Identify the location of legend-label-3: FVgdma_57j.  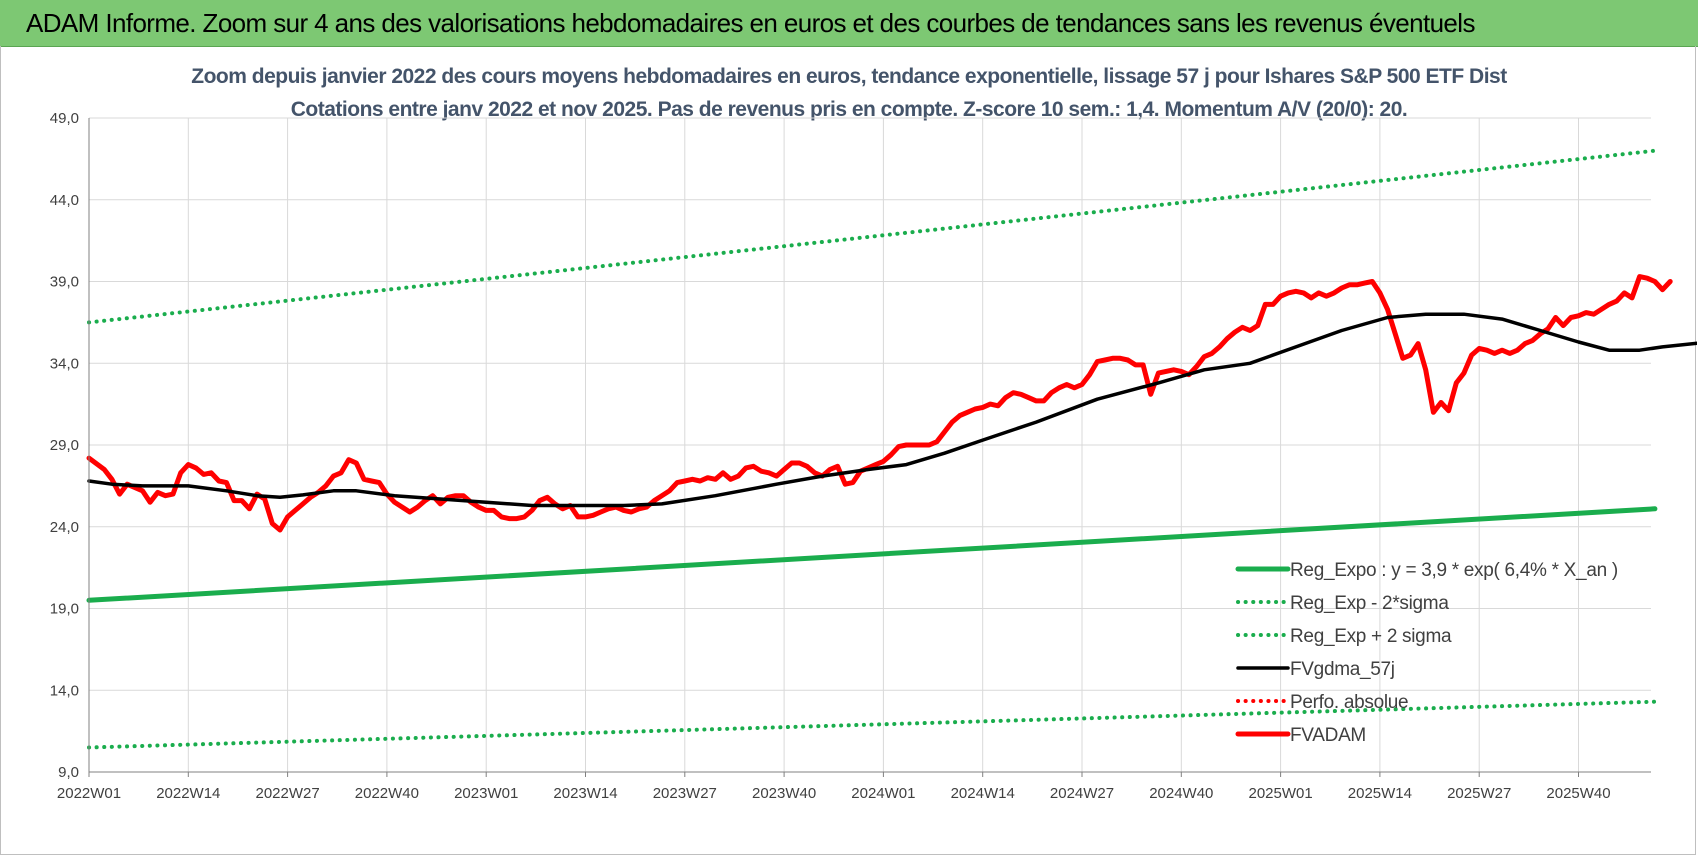
(1342, 669).